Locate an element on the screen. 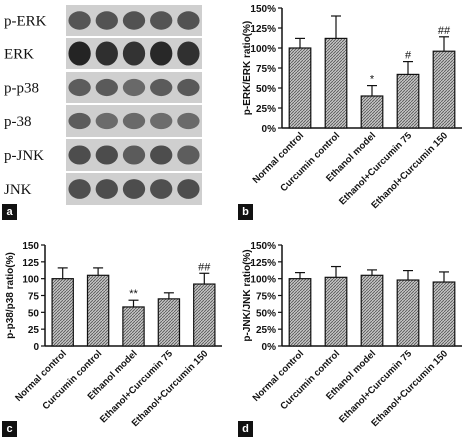 The image size is (474, 437). blot-strip-p-p38 is located at coordinates (134, 87).